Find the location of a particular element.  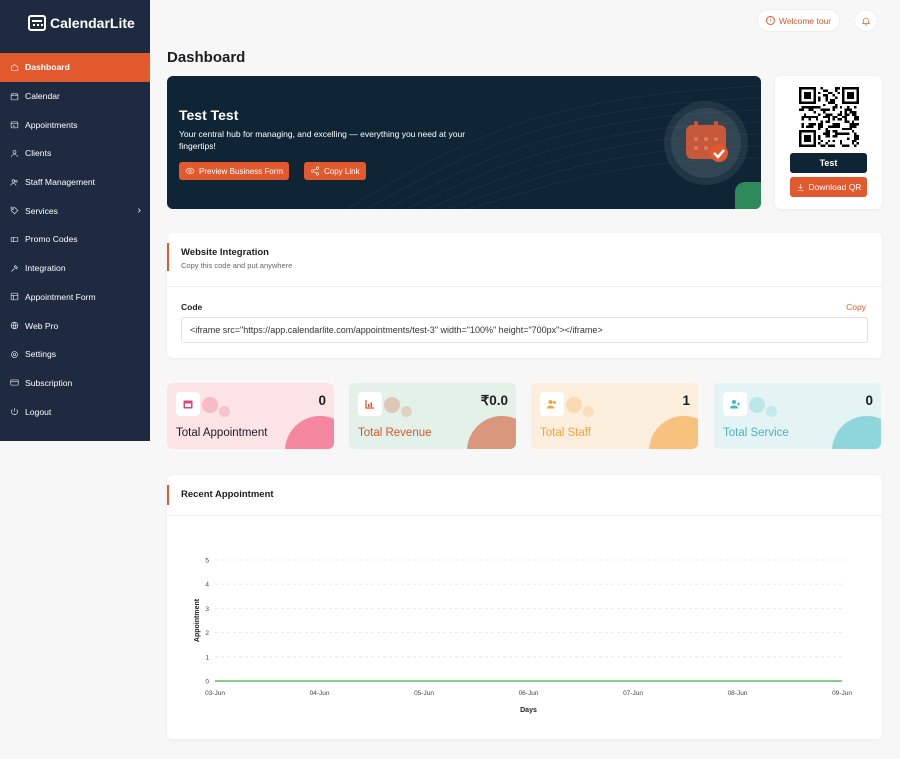

user-icon is located at coordinates (14, 153).